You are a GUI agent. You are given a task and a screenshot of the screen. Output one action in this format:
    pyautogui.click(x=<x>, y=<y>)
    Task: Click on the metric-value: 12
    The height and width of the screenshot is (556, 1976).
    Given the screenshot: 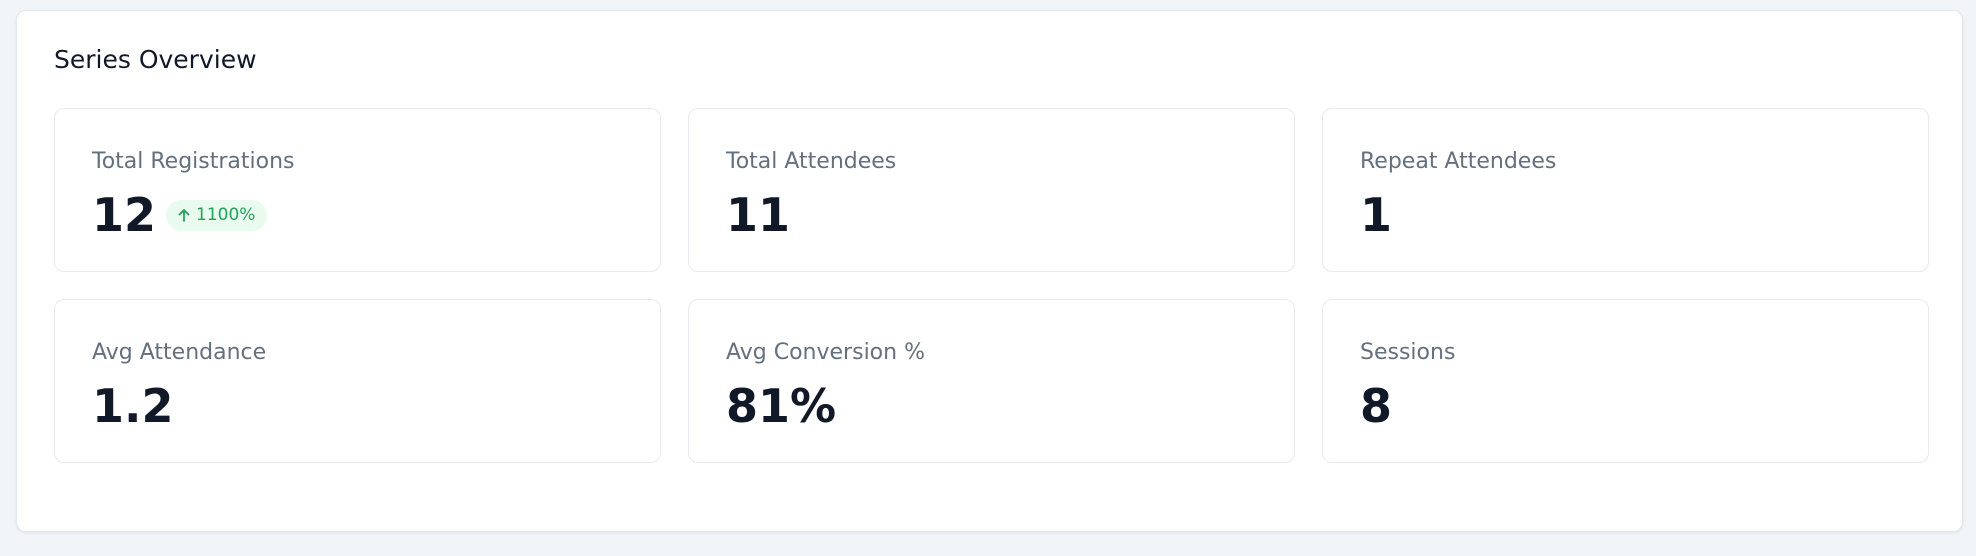 What is the action you would take?
    pyautogui.click(x=124, y=215)
    